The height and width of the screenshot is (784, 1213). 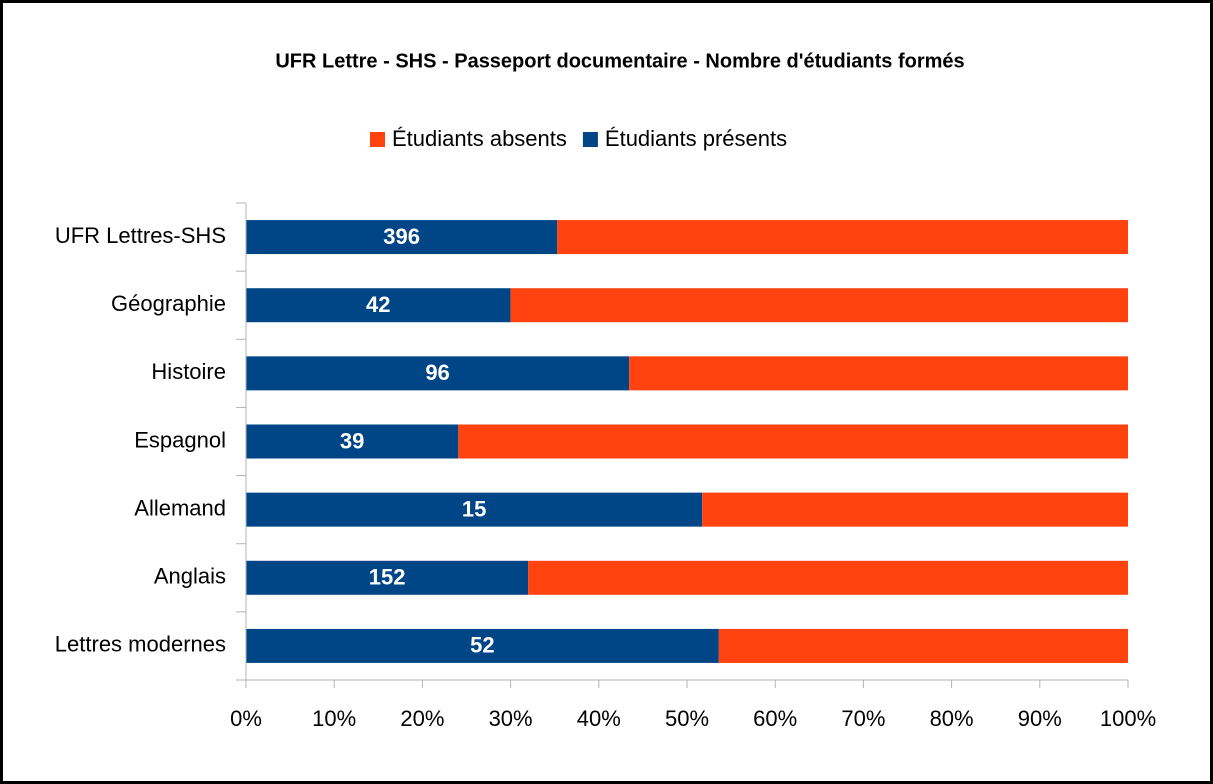 I want to click on data-label: 52, so click(x=482, y=645).